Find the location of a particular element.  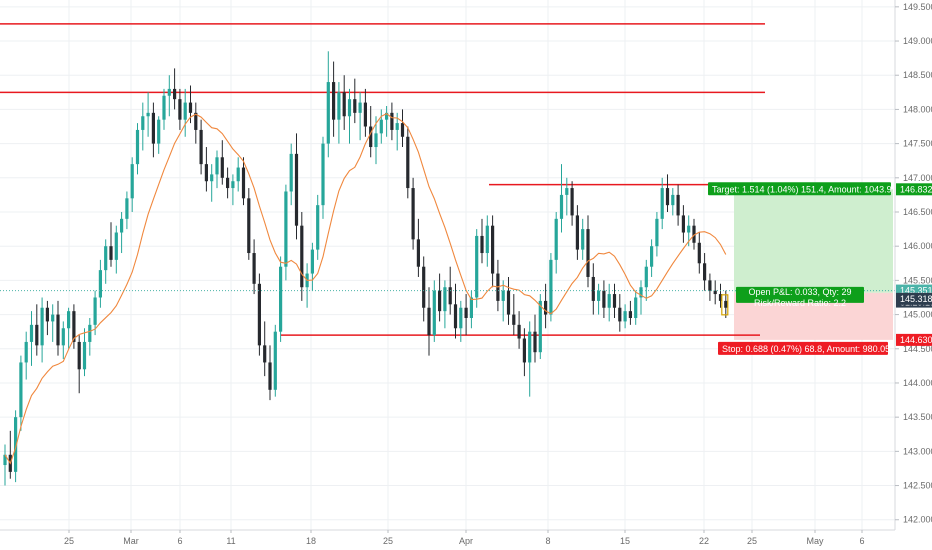

target-price-badge-box is located at coordinates (914, 189).